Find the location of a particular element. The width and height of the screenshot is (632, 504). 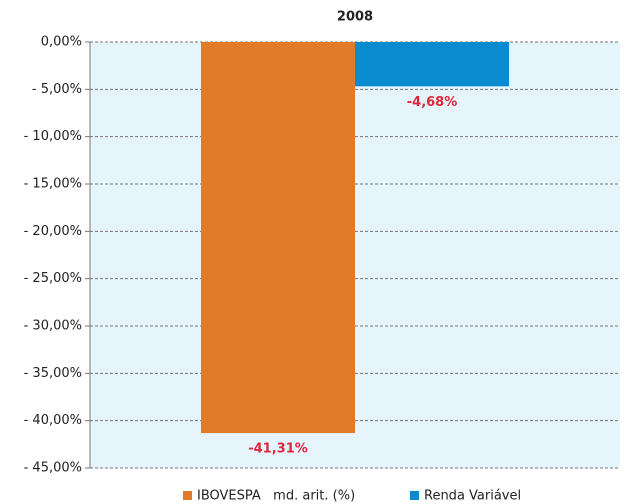

category-label: 2008 is located at coordinates (355, 17).